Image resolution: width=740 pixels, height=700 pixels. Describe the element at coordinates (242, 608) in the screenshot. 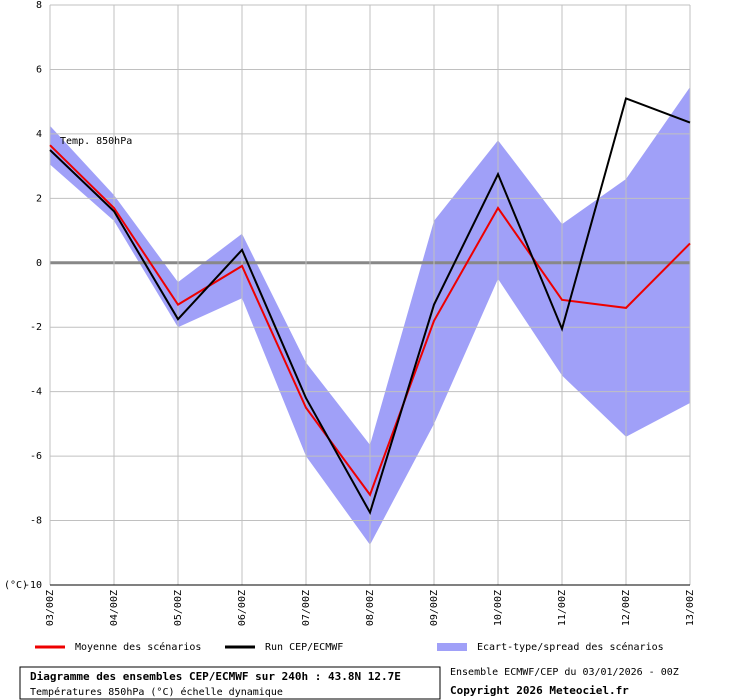

I see `x-tick-label: 06/00Z` at that location.